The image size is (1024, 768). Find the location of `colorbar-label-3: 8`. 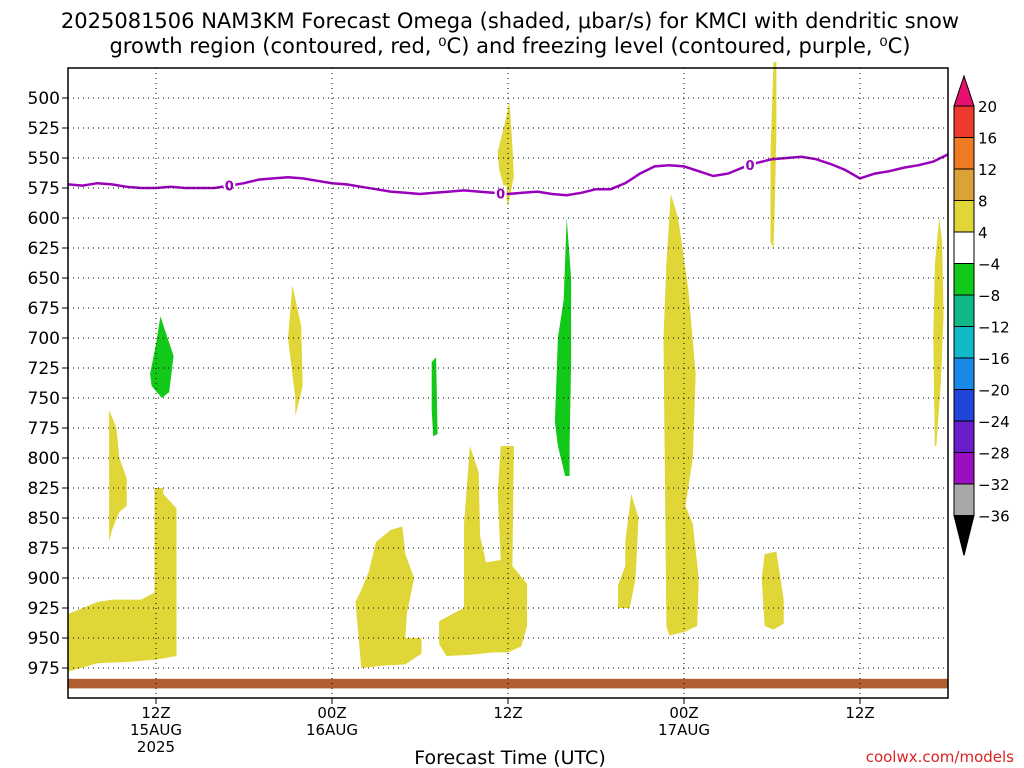

colorbar-label-3: 8 is located at coordinates (983, 202).